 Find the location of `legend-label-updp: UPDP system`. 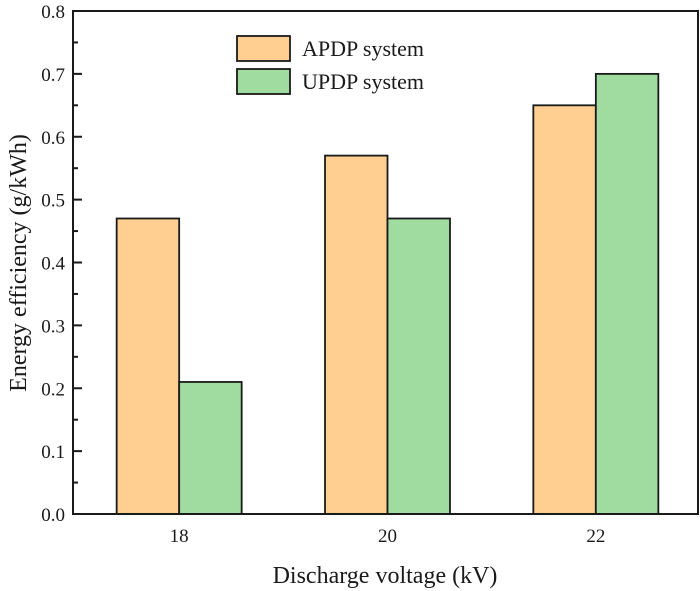

legend-label-updp: UPDP system is located at coordinates (363, 81).